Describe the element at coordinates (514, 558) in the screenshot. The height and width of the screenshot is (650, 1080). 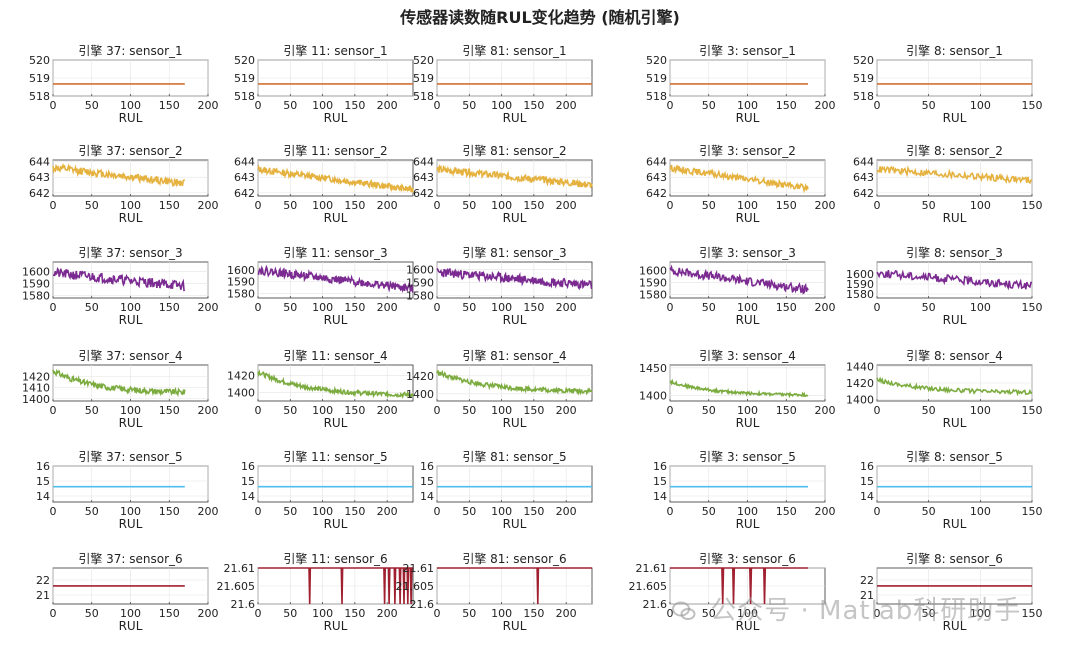
I see `subplot-title: 引擎 81: sensor_6` at that location.